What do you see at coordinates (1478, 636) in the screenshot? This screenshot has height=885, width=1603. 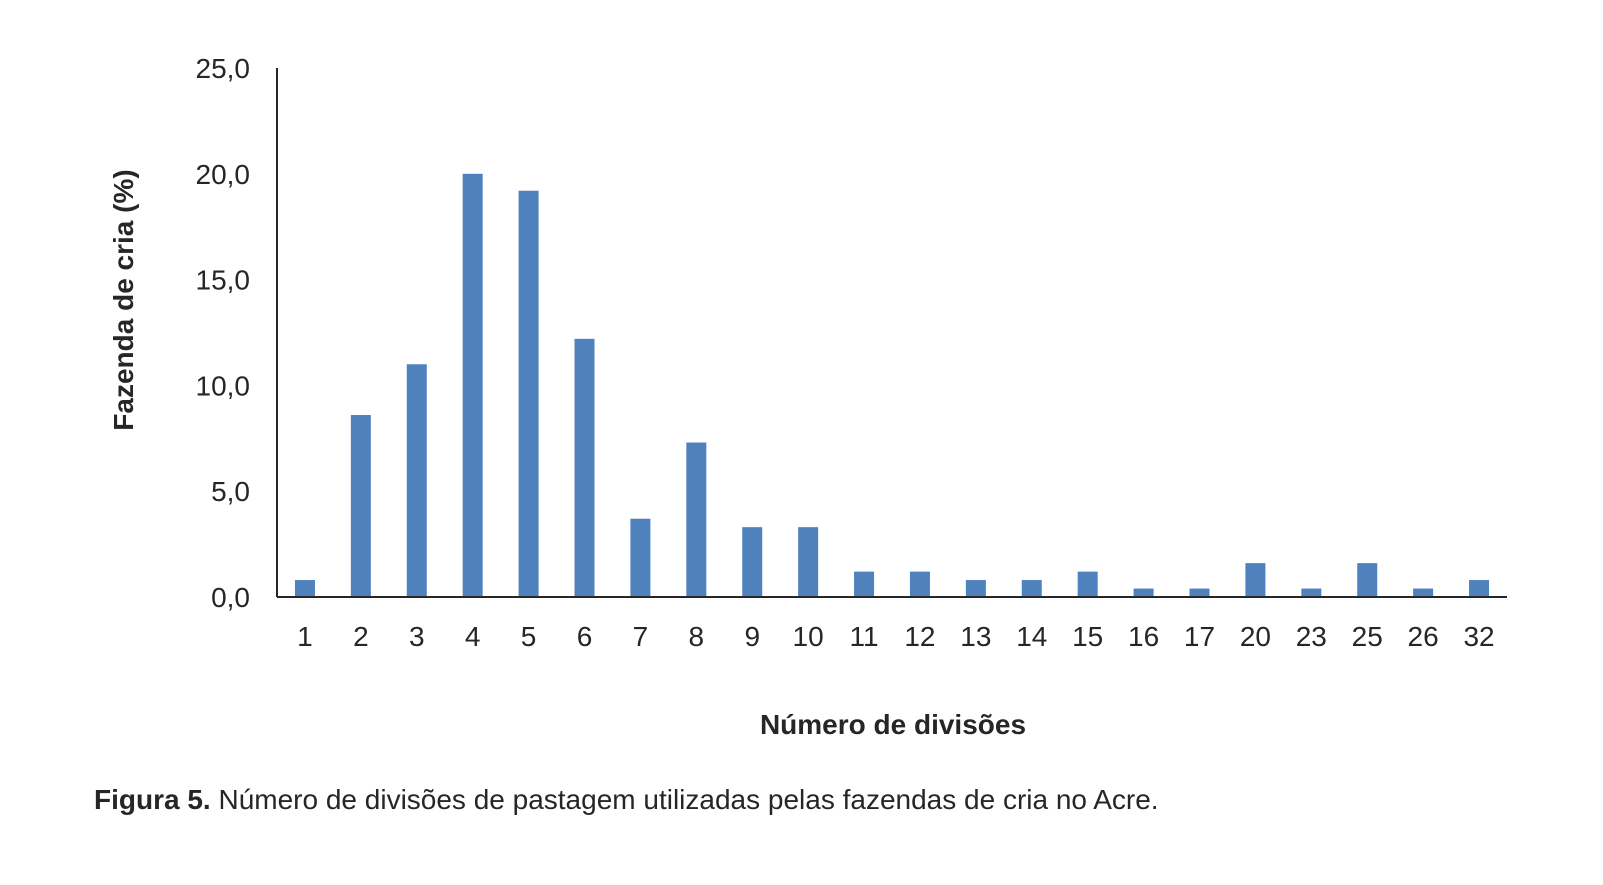 I see `x-tick-label: 32` at bounding box center [1478, 636].